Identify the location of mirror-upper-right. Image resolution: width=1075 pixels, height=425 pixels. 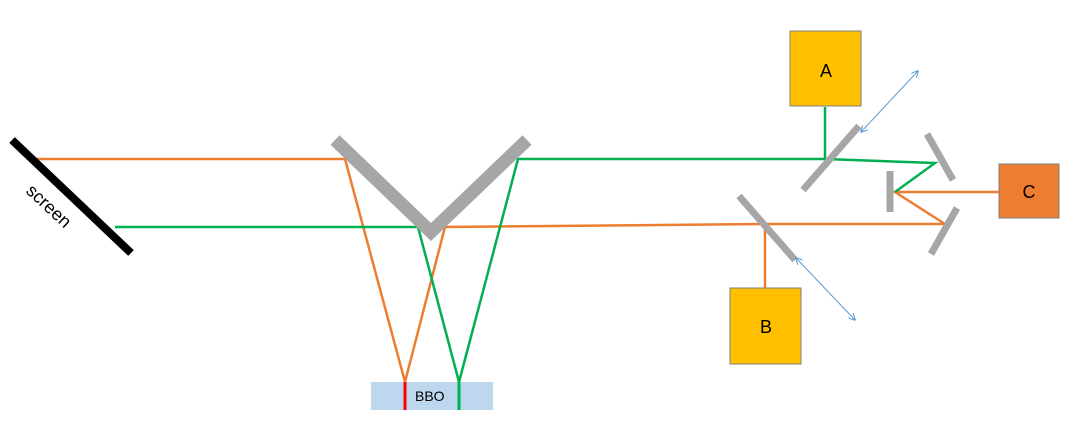
(940, 157).